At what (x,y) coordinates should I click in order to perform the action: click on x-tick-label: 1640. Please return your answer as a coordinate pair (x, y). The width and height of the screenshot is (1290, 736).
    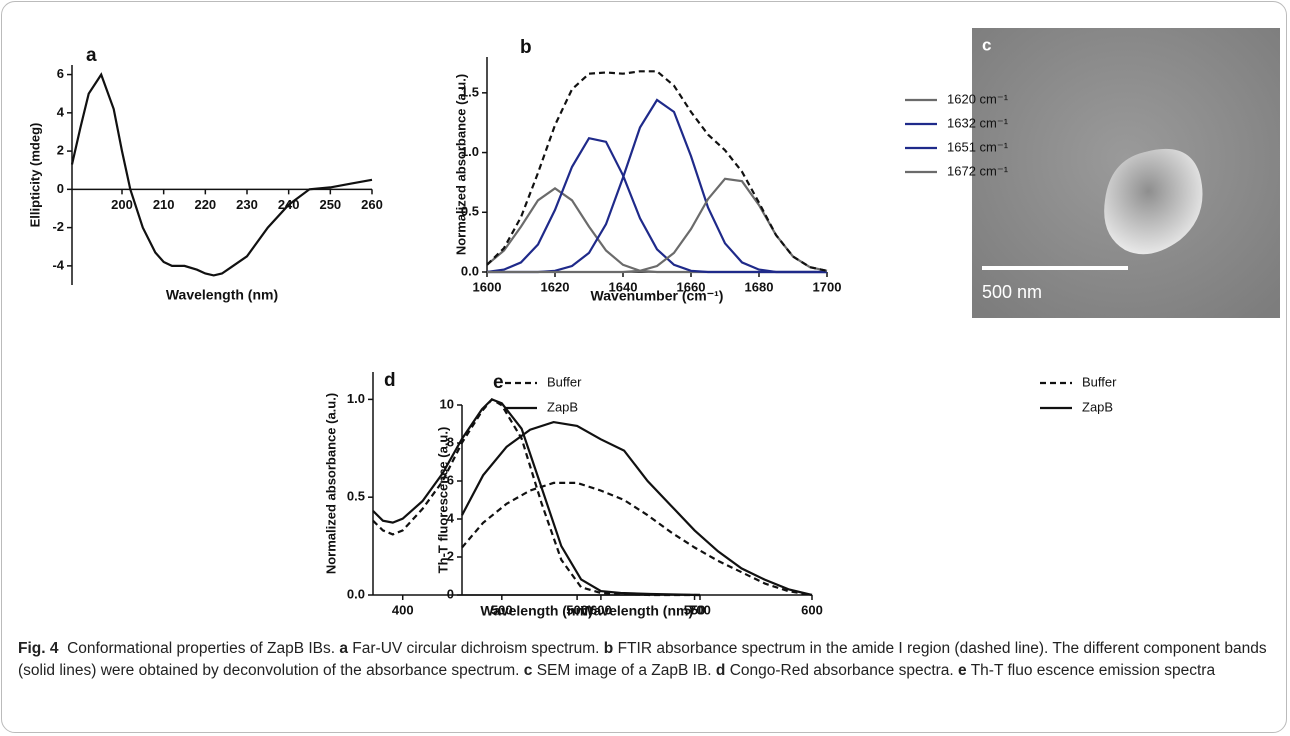
    Looking at the image, I should click on (623, 286).